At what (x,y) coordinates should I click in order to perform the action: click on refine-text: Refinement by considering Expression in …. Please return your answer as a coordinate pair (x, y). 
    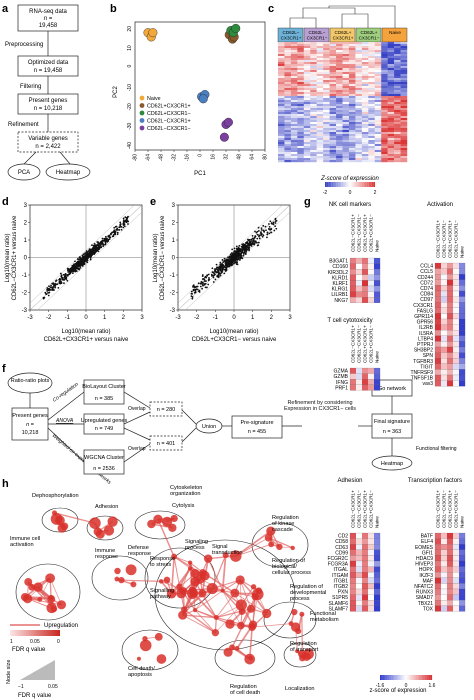
    Looking at the image, I should click on (320, 406).